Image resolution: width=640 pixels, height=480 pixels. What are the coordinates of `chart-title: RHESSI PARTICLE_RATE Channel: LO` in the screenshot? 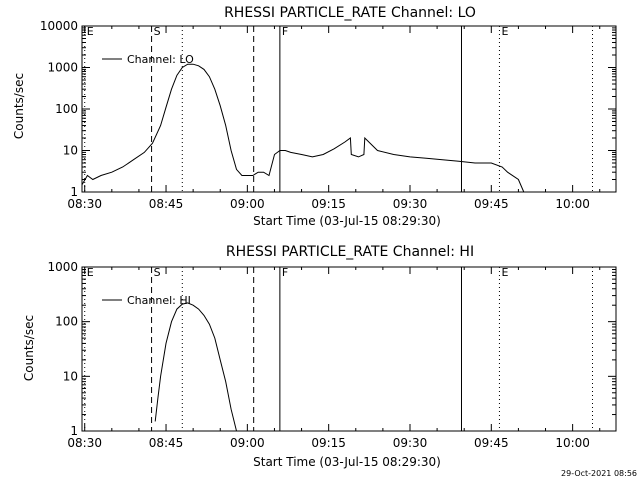 It's located at (350, 13).